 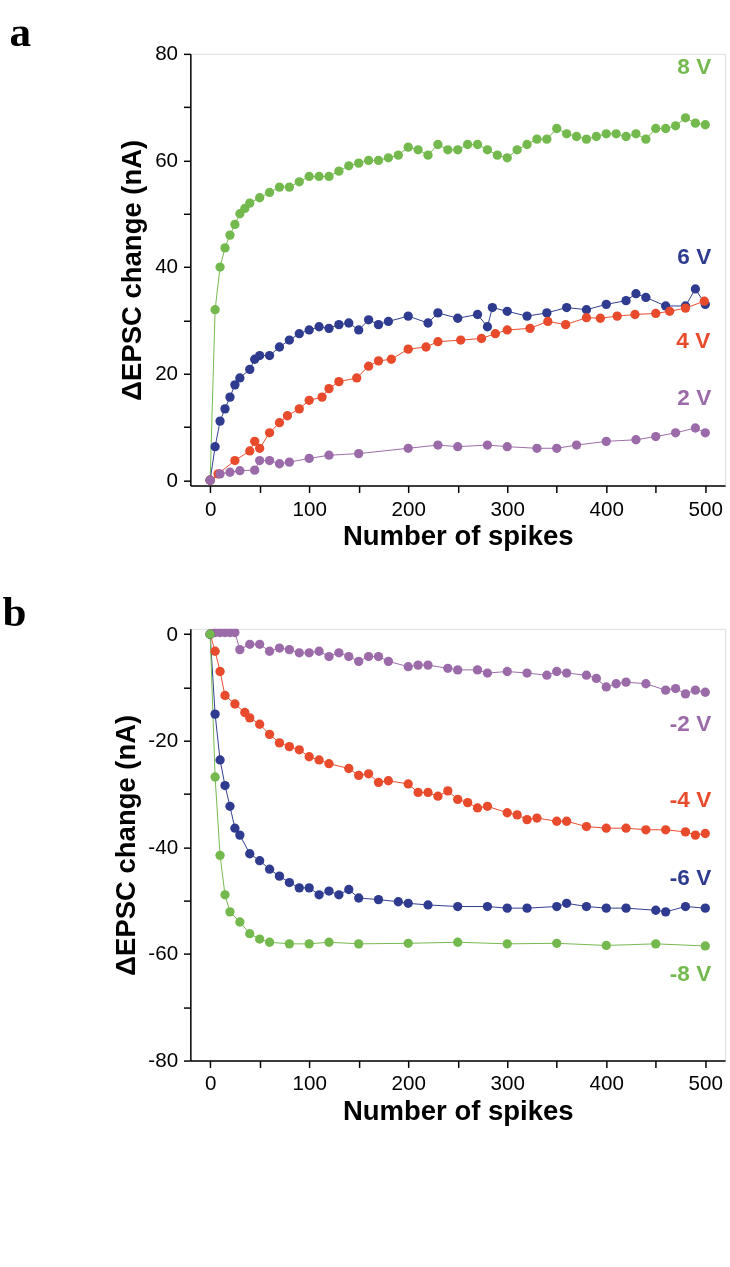 I want to click on y-tick-label: -60, so click(x=163, y=953).